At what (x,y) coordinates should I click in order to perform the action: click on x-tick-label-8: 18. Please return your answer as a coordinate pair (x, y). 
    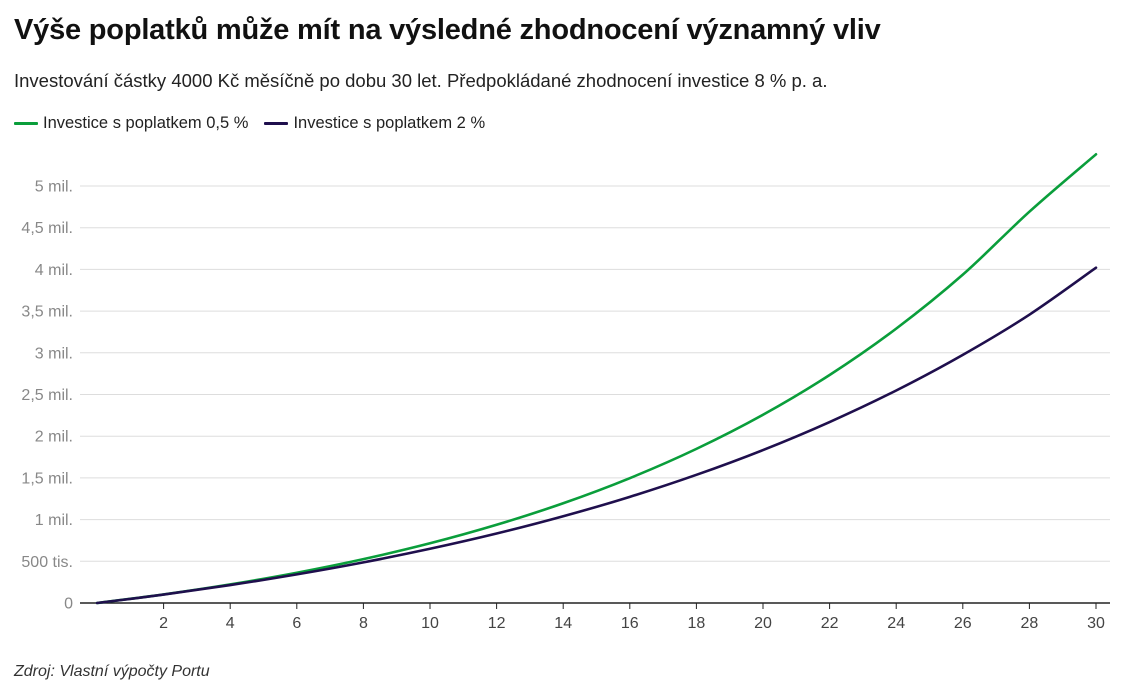
    Looking at the image, I should click on (697, 623).